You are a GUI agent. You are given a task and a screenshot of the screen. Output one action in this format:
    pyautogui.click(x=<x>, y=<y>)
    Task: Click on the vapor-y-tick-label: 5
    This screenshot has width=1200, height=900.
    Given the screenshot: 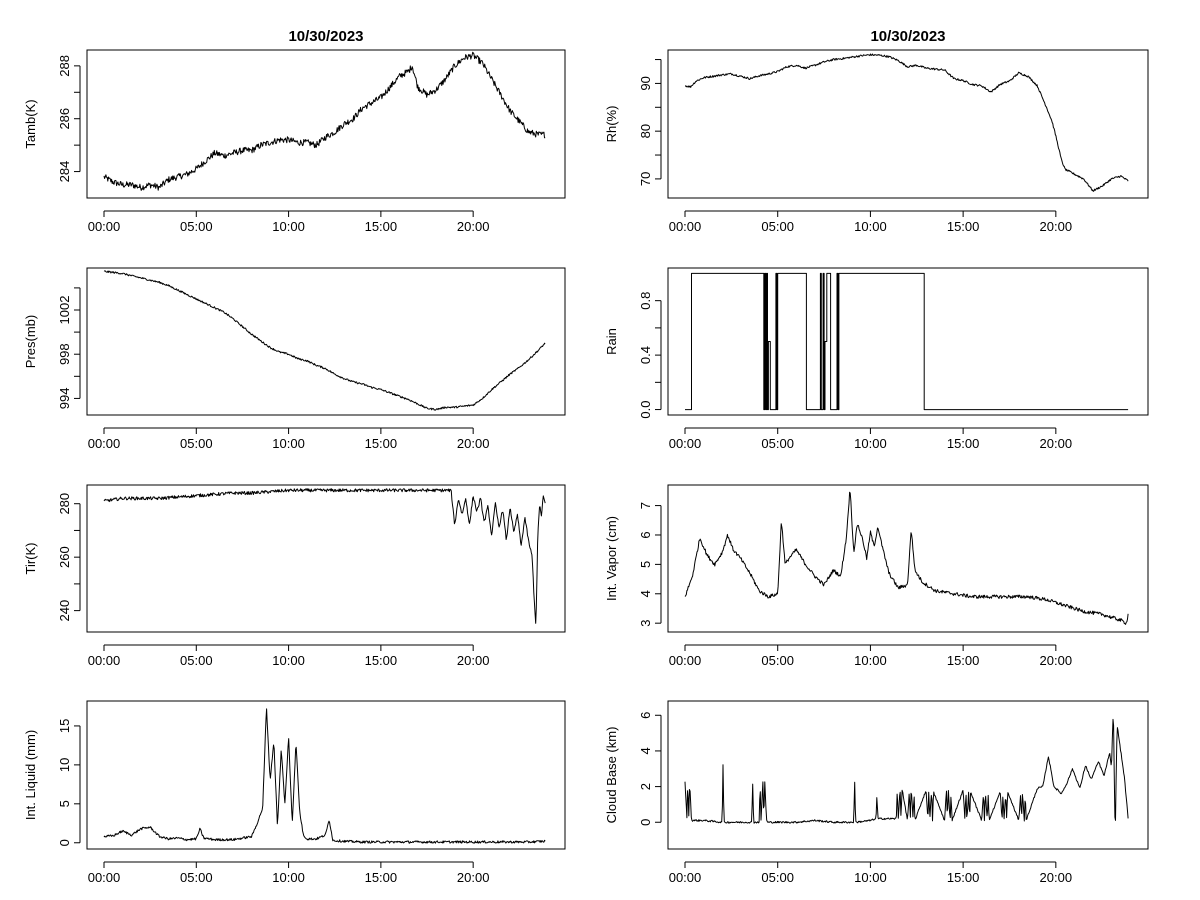 What is the action you would take?
    pyautogui.click(x=645, y=564)
    